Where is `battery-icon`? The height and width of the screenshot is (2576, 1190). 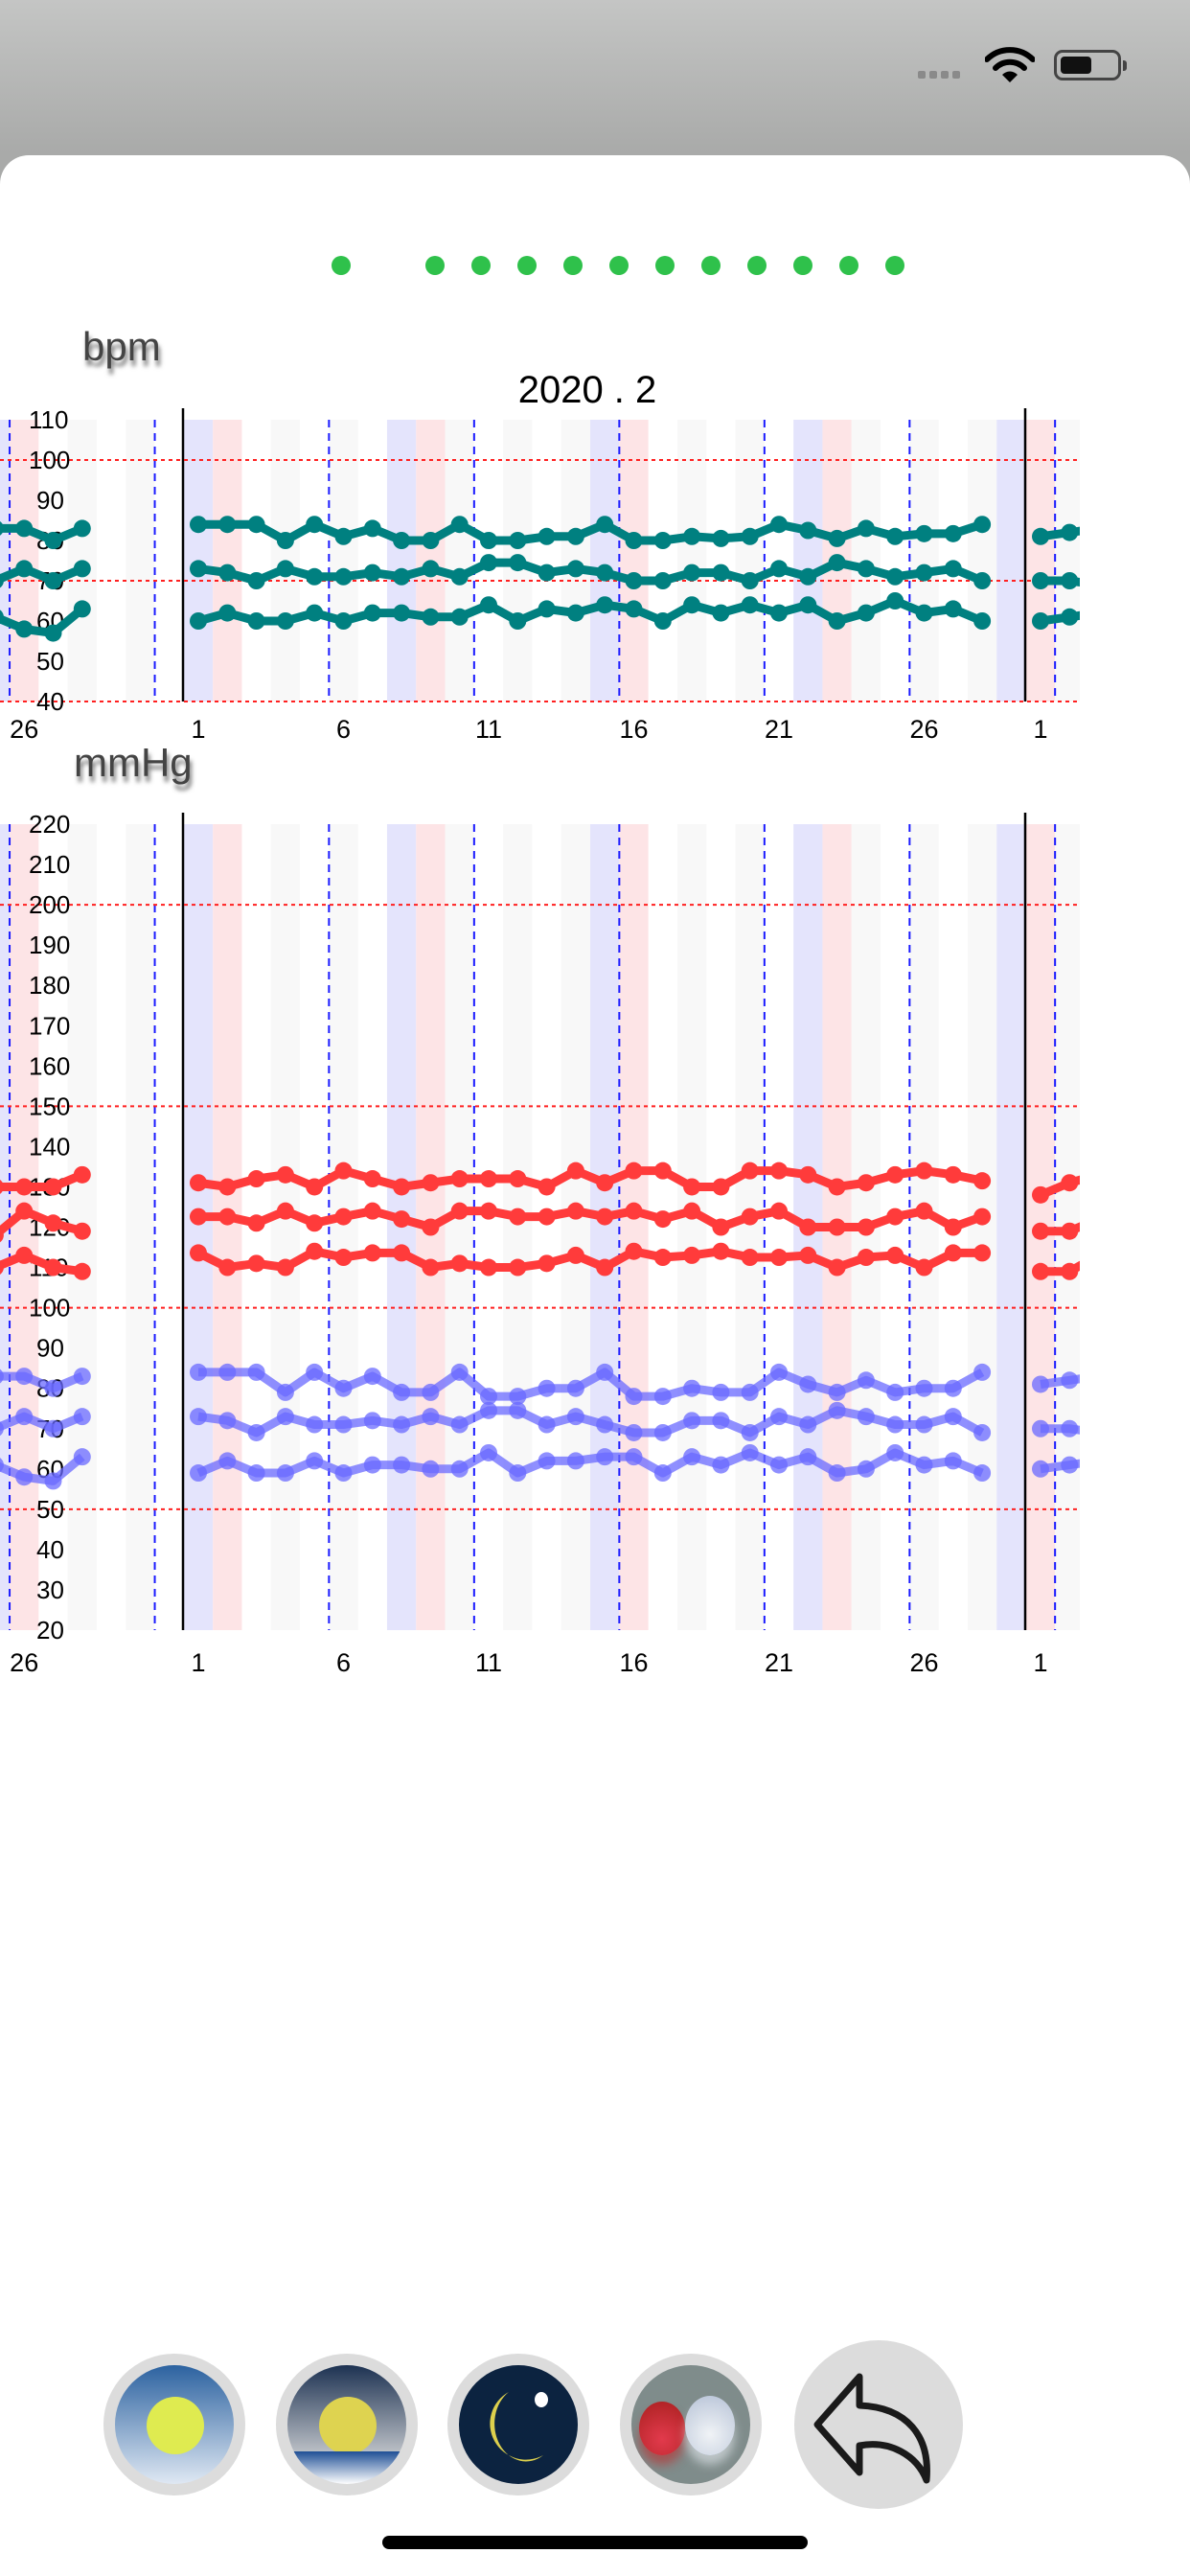
battery-icon is located at coordinates (1091, 65).